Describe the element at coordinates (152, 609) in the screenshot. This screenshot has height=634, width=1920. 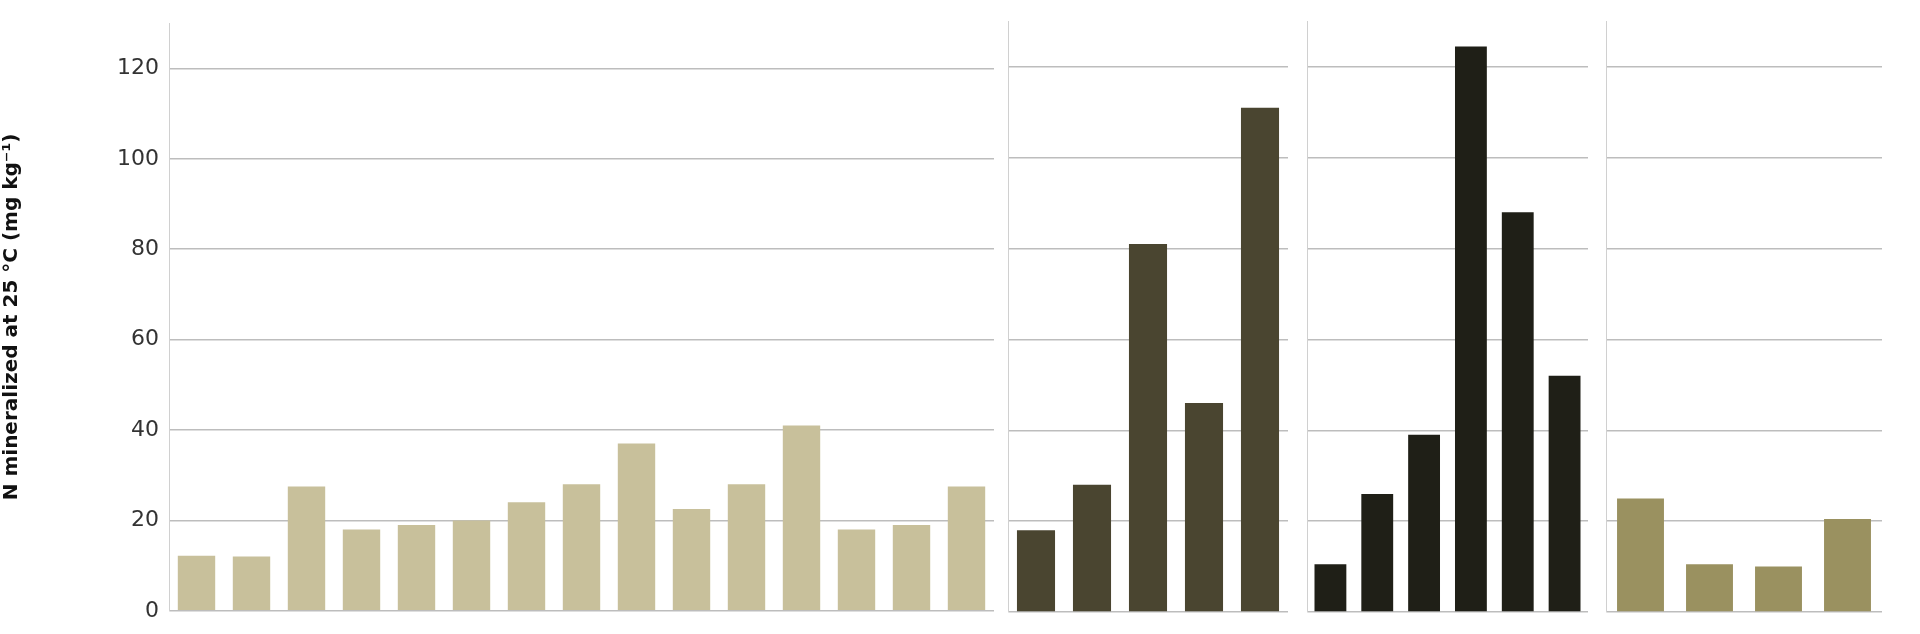
I see `y-tick-label: 0` at that location.